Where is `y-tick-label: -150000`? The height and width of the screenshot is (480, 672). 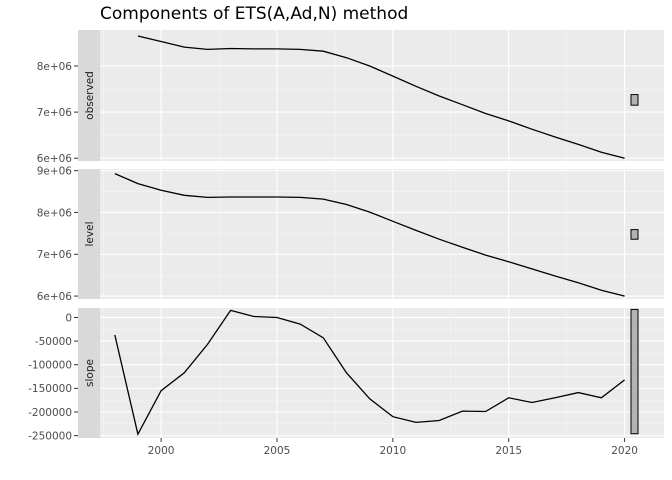
y-tick-label: -150000 is located at coordinates (50, 389).